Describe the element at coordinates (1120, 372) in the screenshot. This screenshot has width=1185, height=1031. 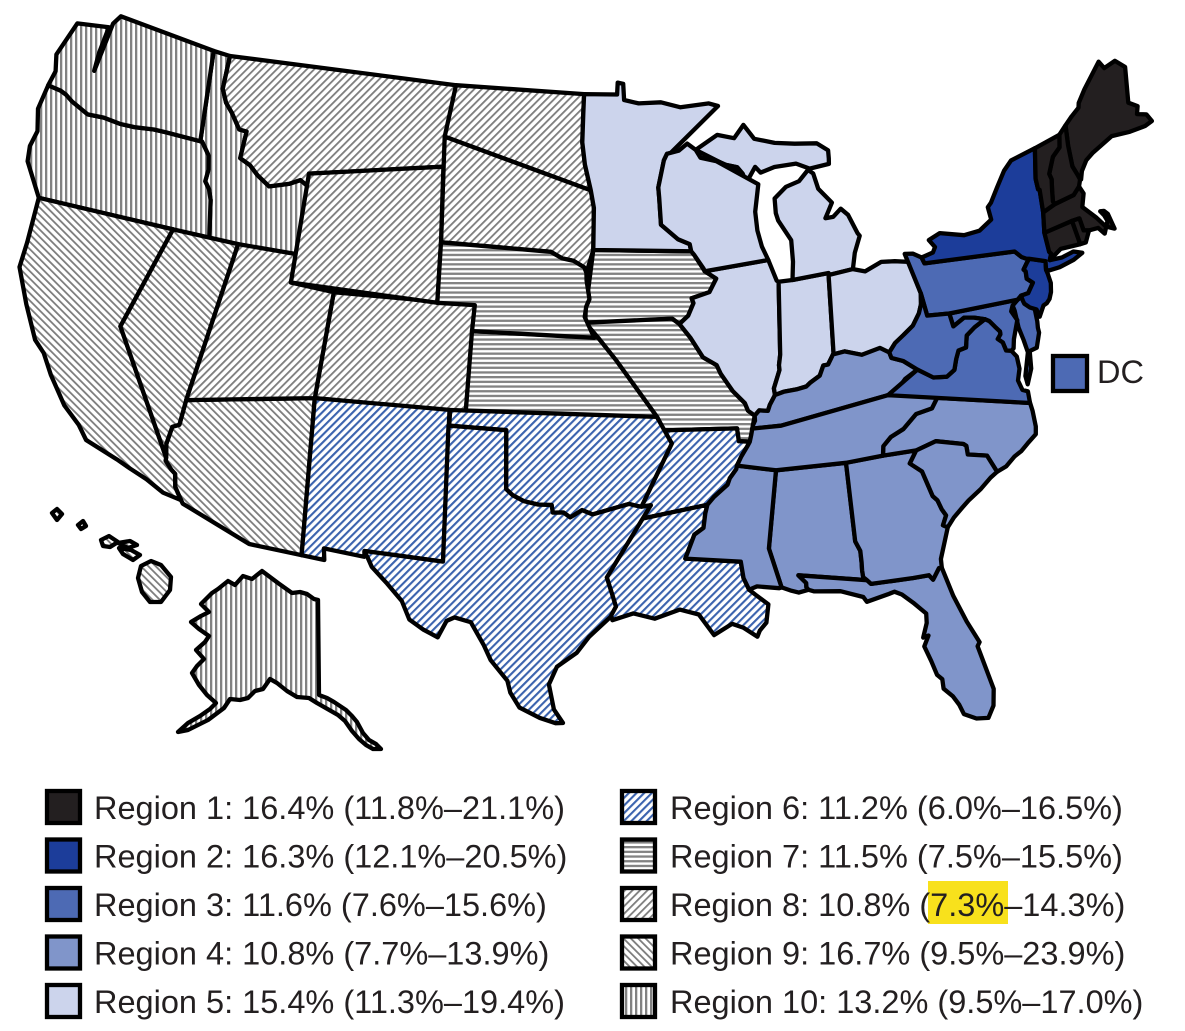
I see `svg-text: DC` at that location.